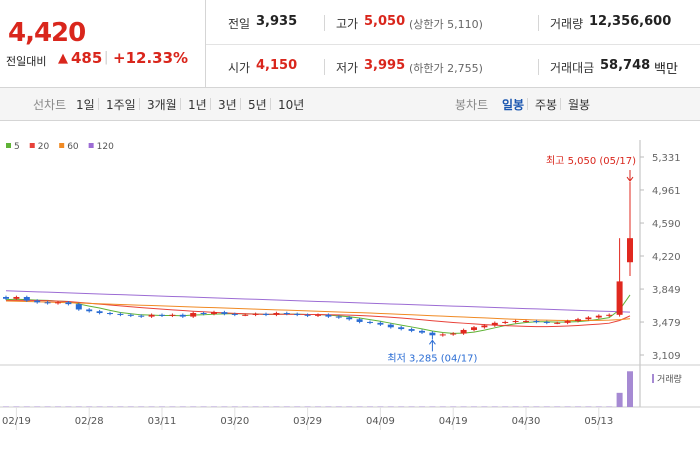 This screenshot has height=450, width=700. Describe the element at coordinates (546, 105) in the screenshot. I see `period-tab: 주봉` at that location.